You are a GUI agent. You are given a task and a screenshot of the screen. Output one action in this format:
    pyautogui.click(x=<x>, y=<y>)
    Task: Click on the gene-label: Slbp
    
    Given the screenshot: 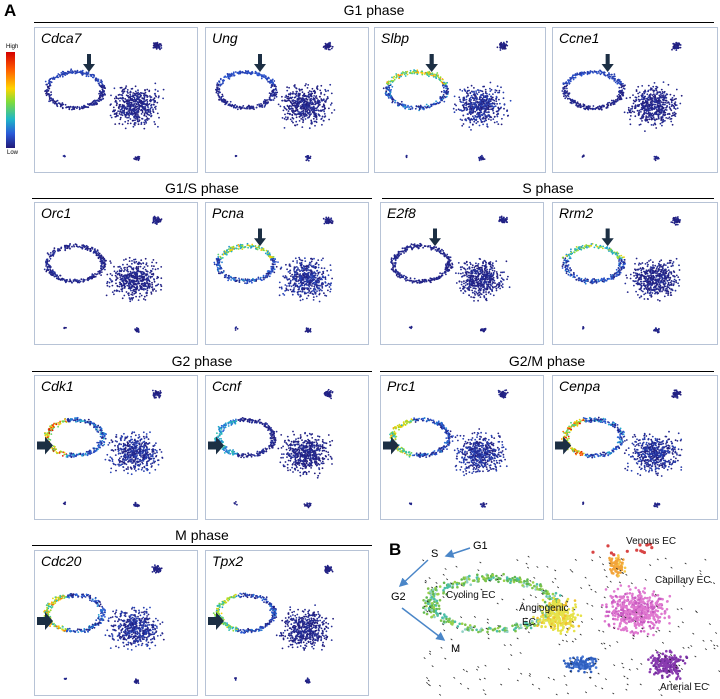 What is the action you would take?
    pyautogui.click(x=395, y=38)
    